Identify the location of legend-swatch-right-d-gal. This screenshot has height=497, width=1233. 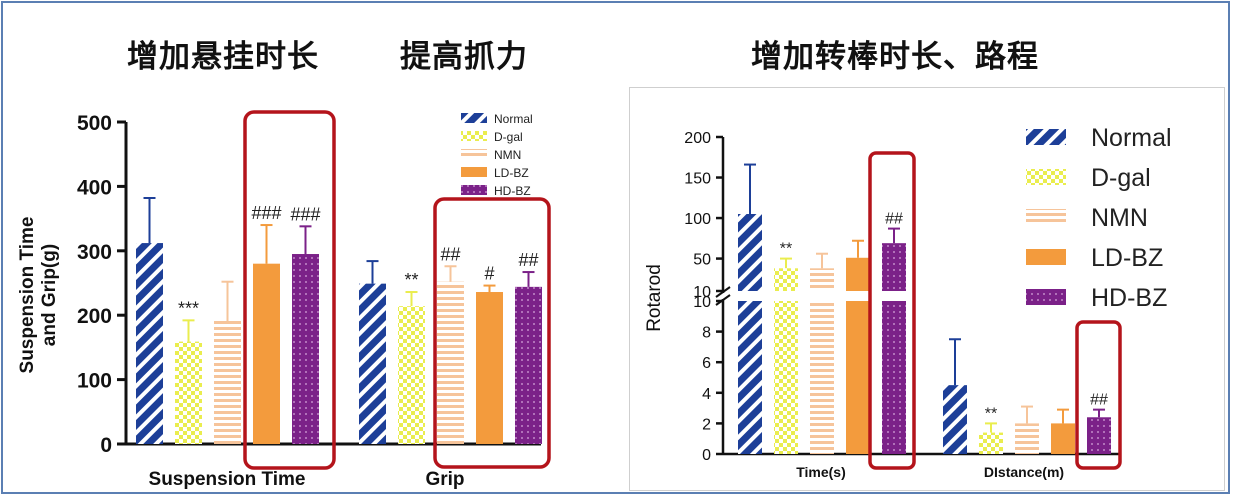
(1046, 177).